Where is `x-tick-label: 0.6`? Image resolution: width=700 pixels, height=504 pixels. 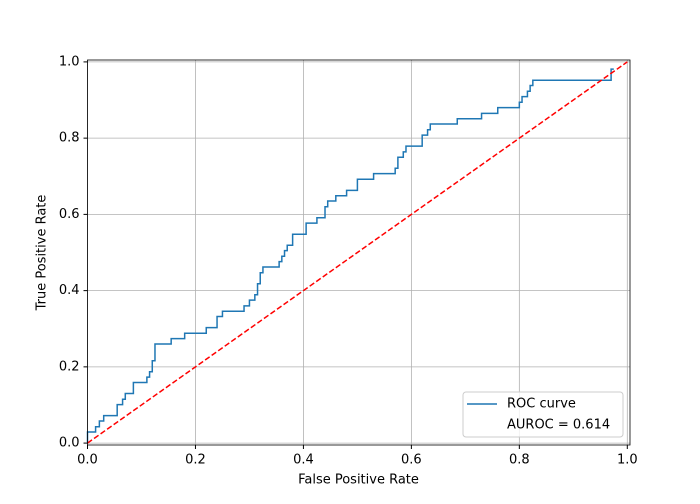 x-tick-label: 0.6 is located at coordinates (411, 460).